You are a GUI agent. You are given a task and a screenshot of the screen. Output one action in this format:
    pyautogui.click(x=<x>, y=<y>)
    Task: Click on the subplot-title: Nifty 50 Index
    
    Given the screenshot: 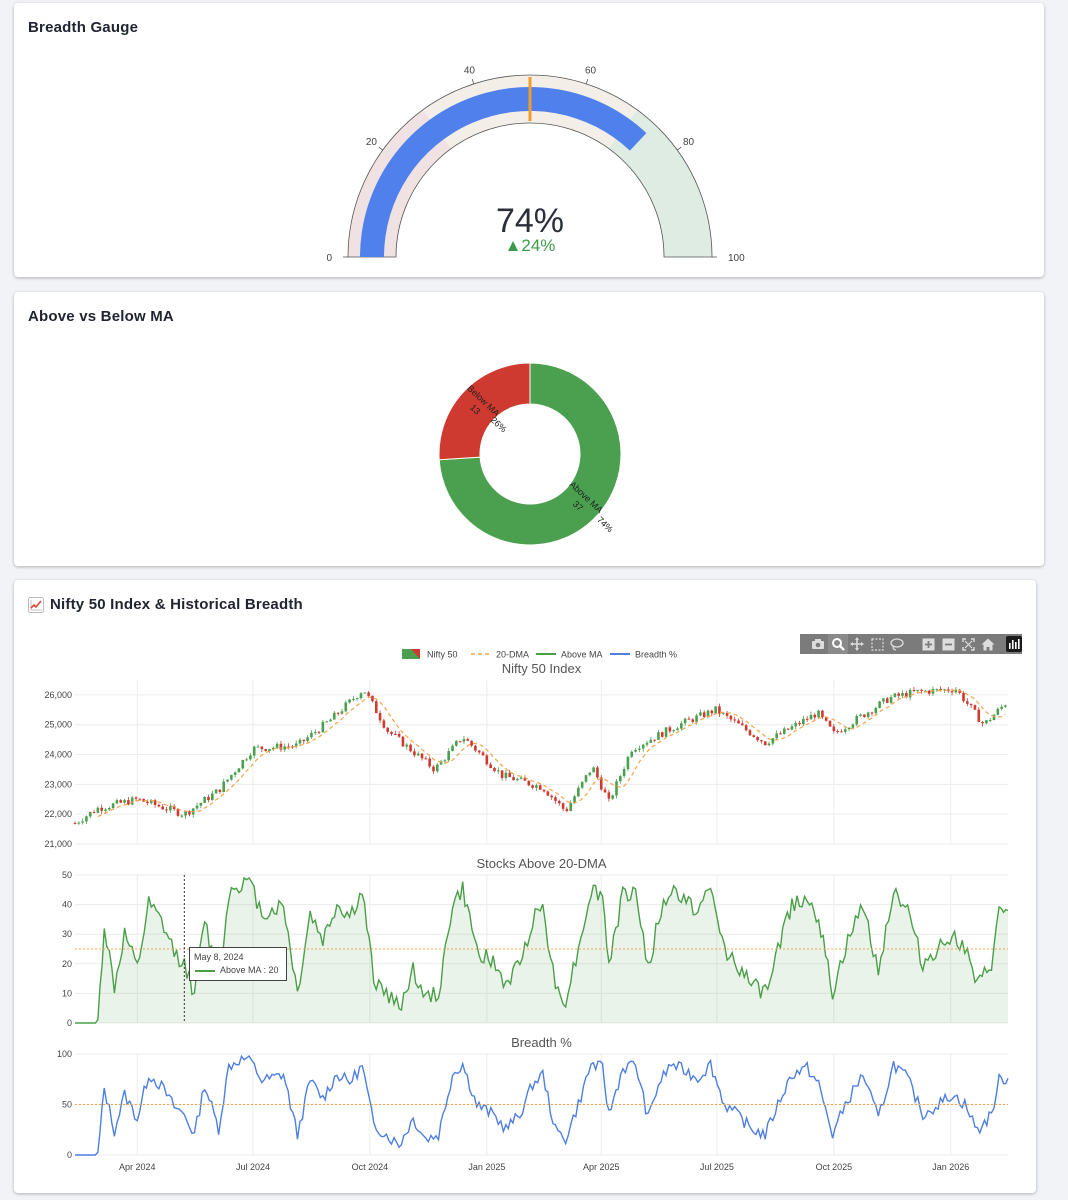 What is the action you would take?
    pyautogui.click(x=542, y=668)
    